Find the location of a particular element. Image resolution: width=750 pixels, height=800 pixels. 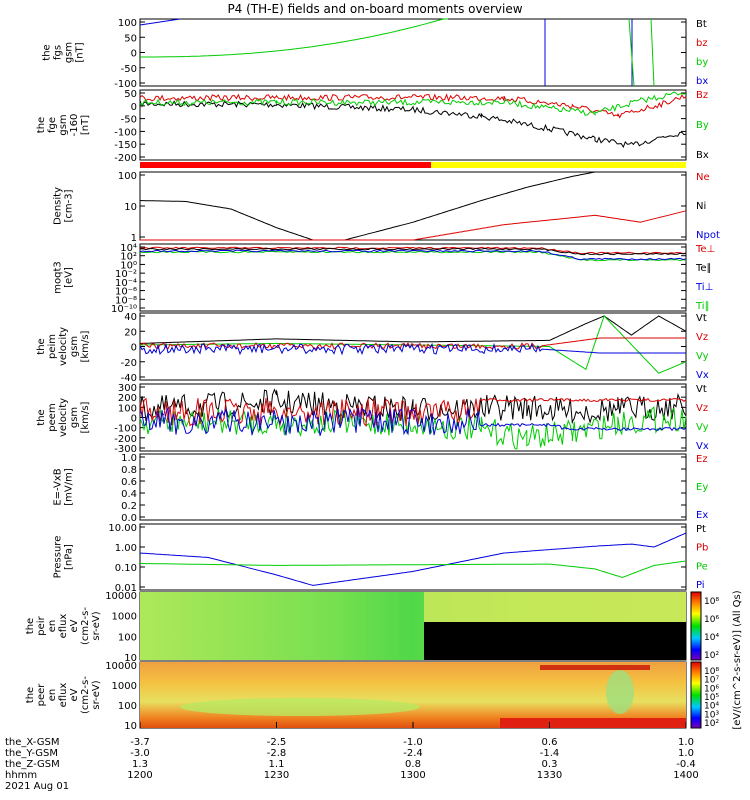

x-tick-label: 1300 is located at coordinates (412, 775).